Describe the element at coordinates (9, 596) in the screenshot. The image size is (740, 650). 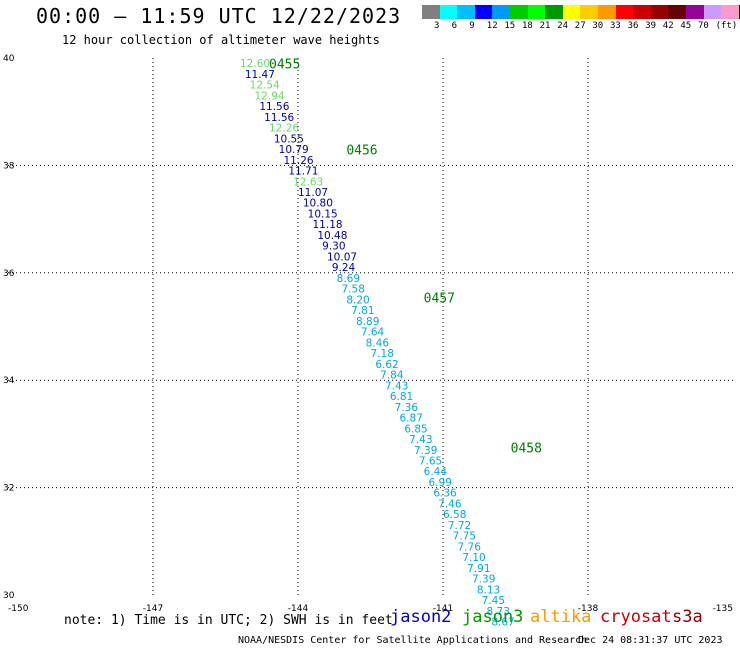
I see `y-tick-label: 30` at that location.